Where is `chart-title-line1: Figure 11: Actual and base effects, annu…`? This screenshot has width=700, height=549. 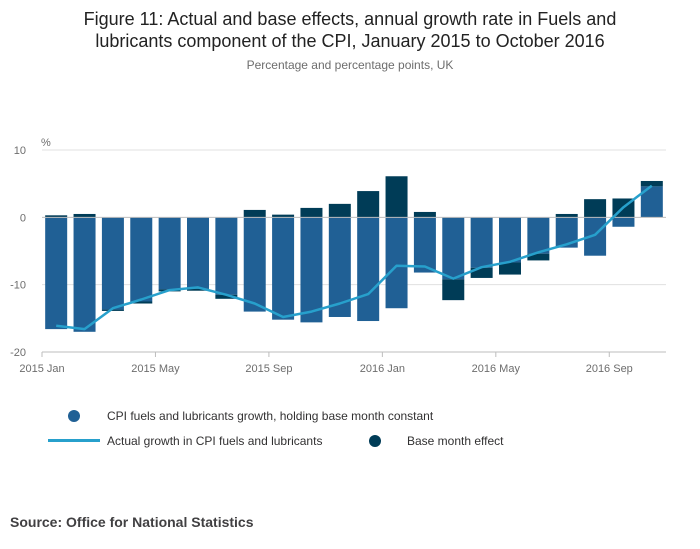
chart-title-line1: Figure 11: Actual and base effects, annu… is located at coordinates (350, 19).